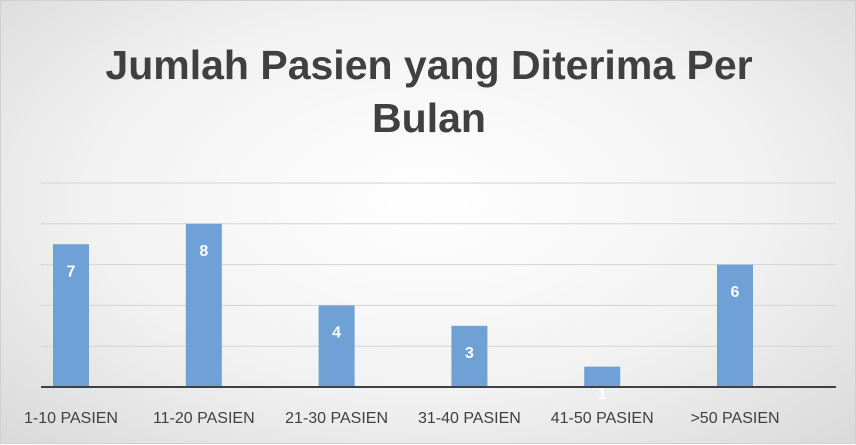 The height and width of the screenshot is (445, 856). I want to click on x-tick-label: 1-10 PASIEN, so click(71, 418).